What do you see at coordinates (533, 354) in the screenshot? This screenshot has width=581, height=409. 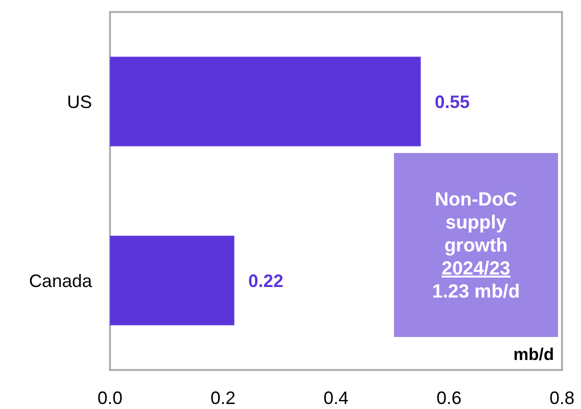 I see `x-axis-title: mb/d` at bounding box center [533, 354].